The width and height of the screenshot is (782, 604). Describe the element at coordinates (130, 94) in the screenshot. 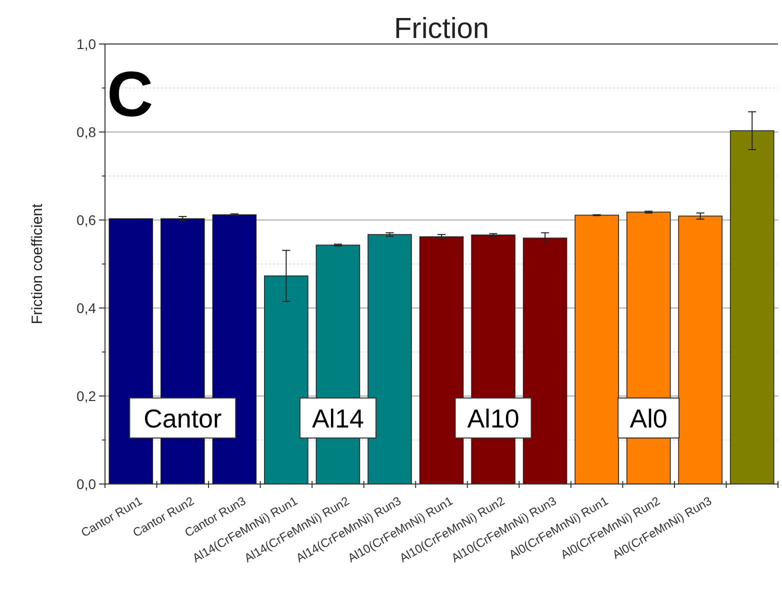

I see `annotation: C` at that location.